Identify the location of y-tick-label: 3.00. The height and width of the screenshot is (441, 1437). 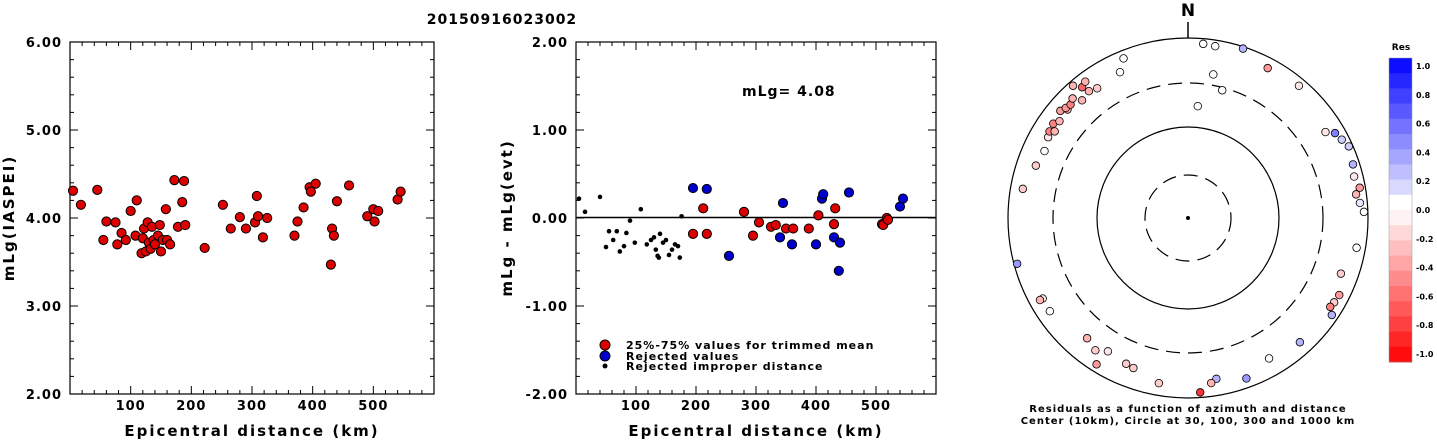
(44, 307).